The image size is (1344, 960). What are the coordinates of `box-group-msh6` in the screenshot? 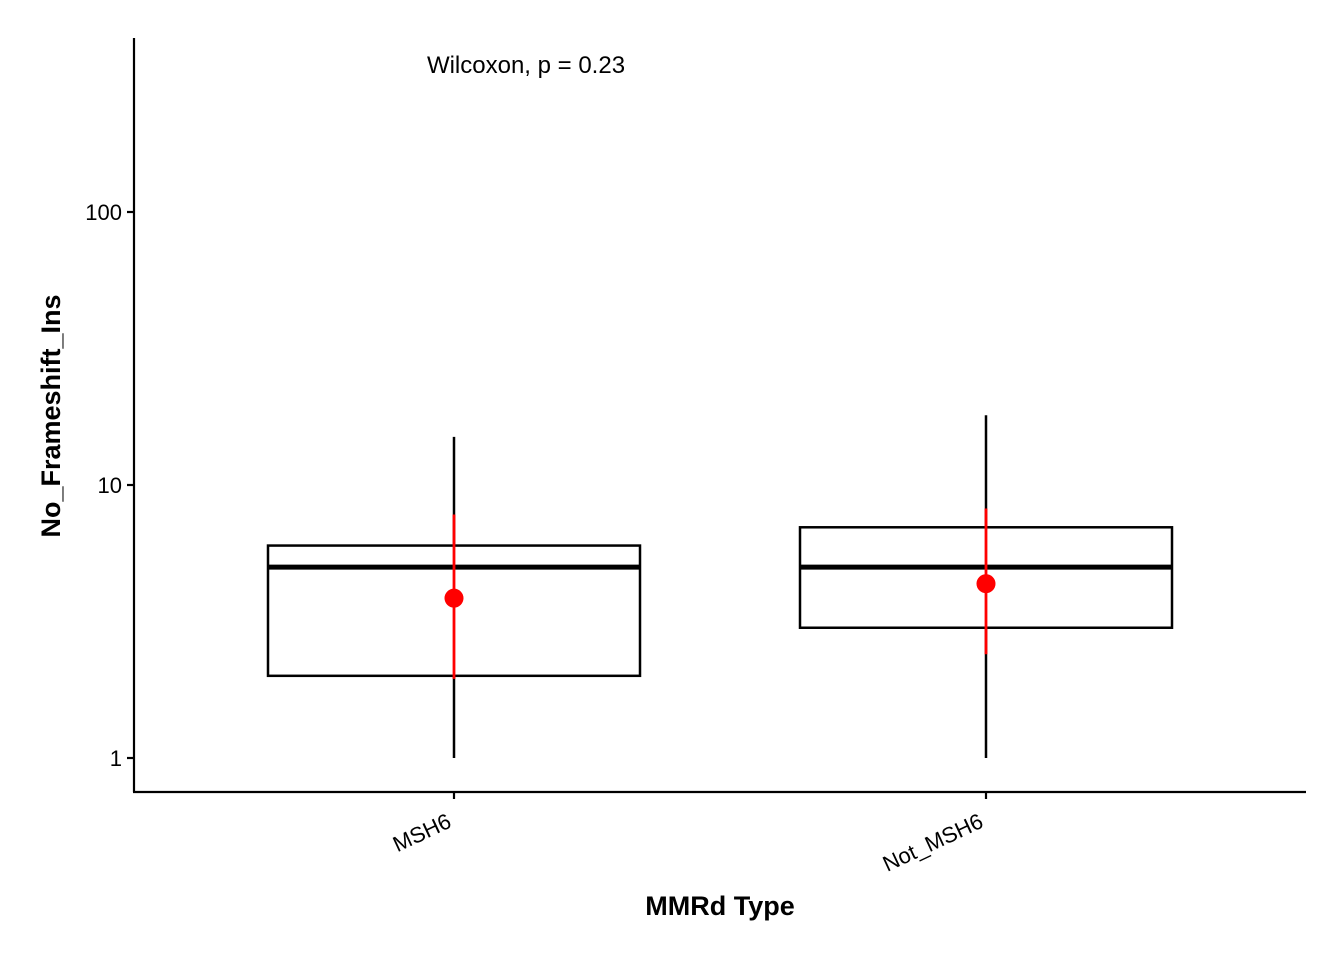 It's located at (454, 597).